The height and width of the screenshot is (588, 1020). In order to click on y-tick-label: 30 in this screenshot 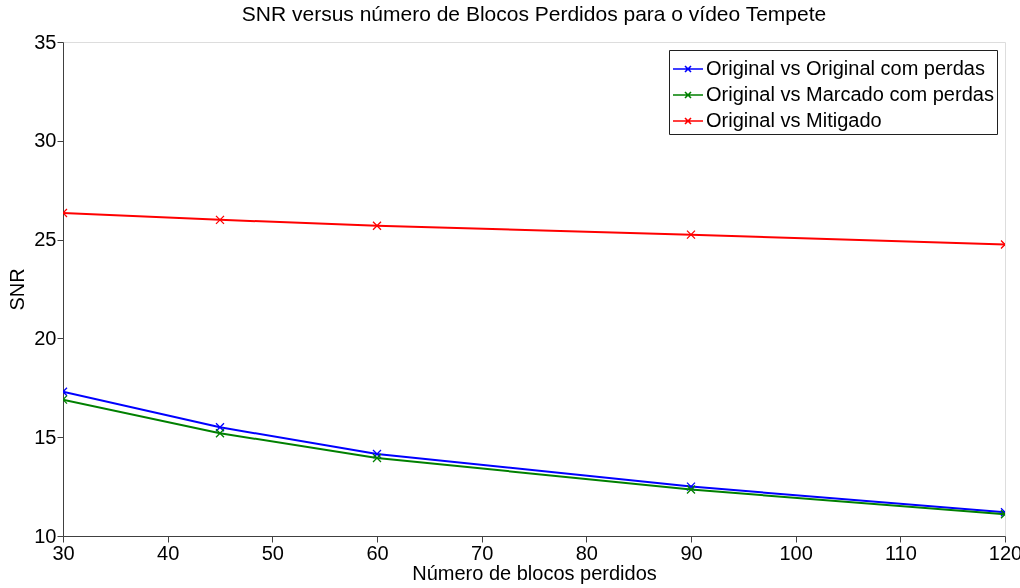, I will do `click(45, 140)`.